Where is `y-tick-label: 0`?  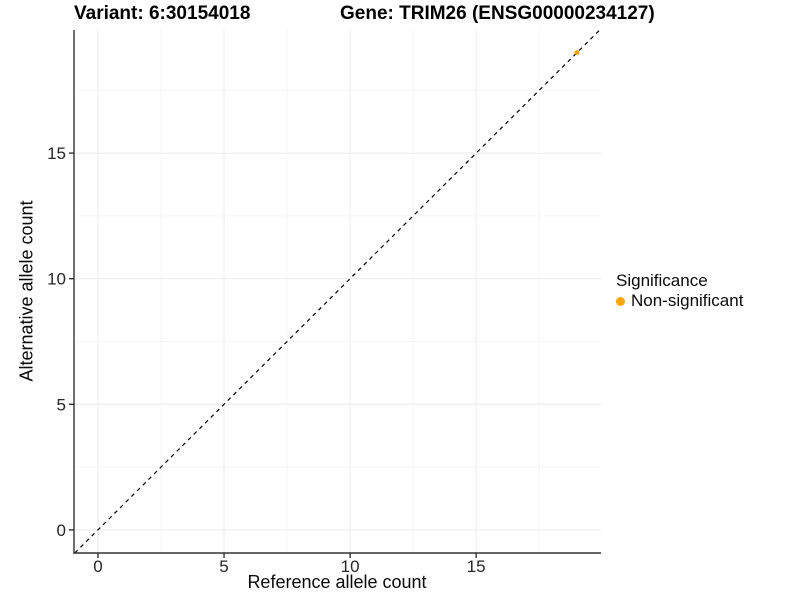
y-tick-label: 0 is located at coordinates (61, 530).